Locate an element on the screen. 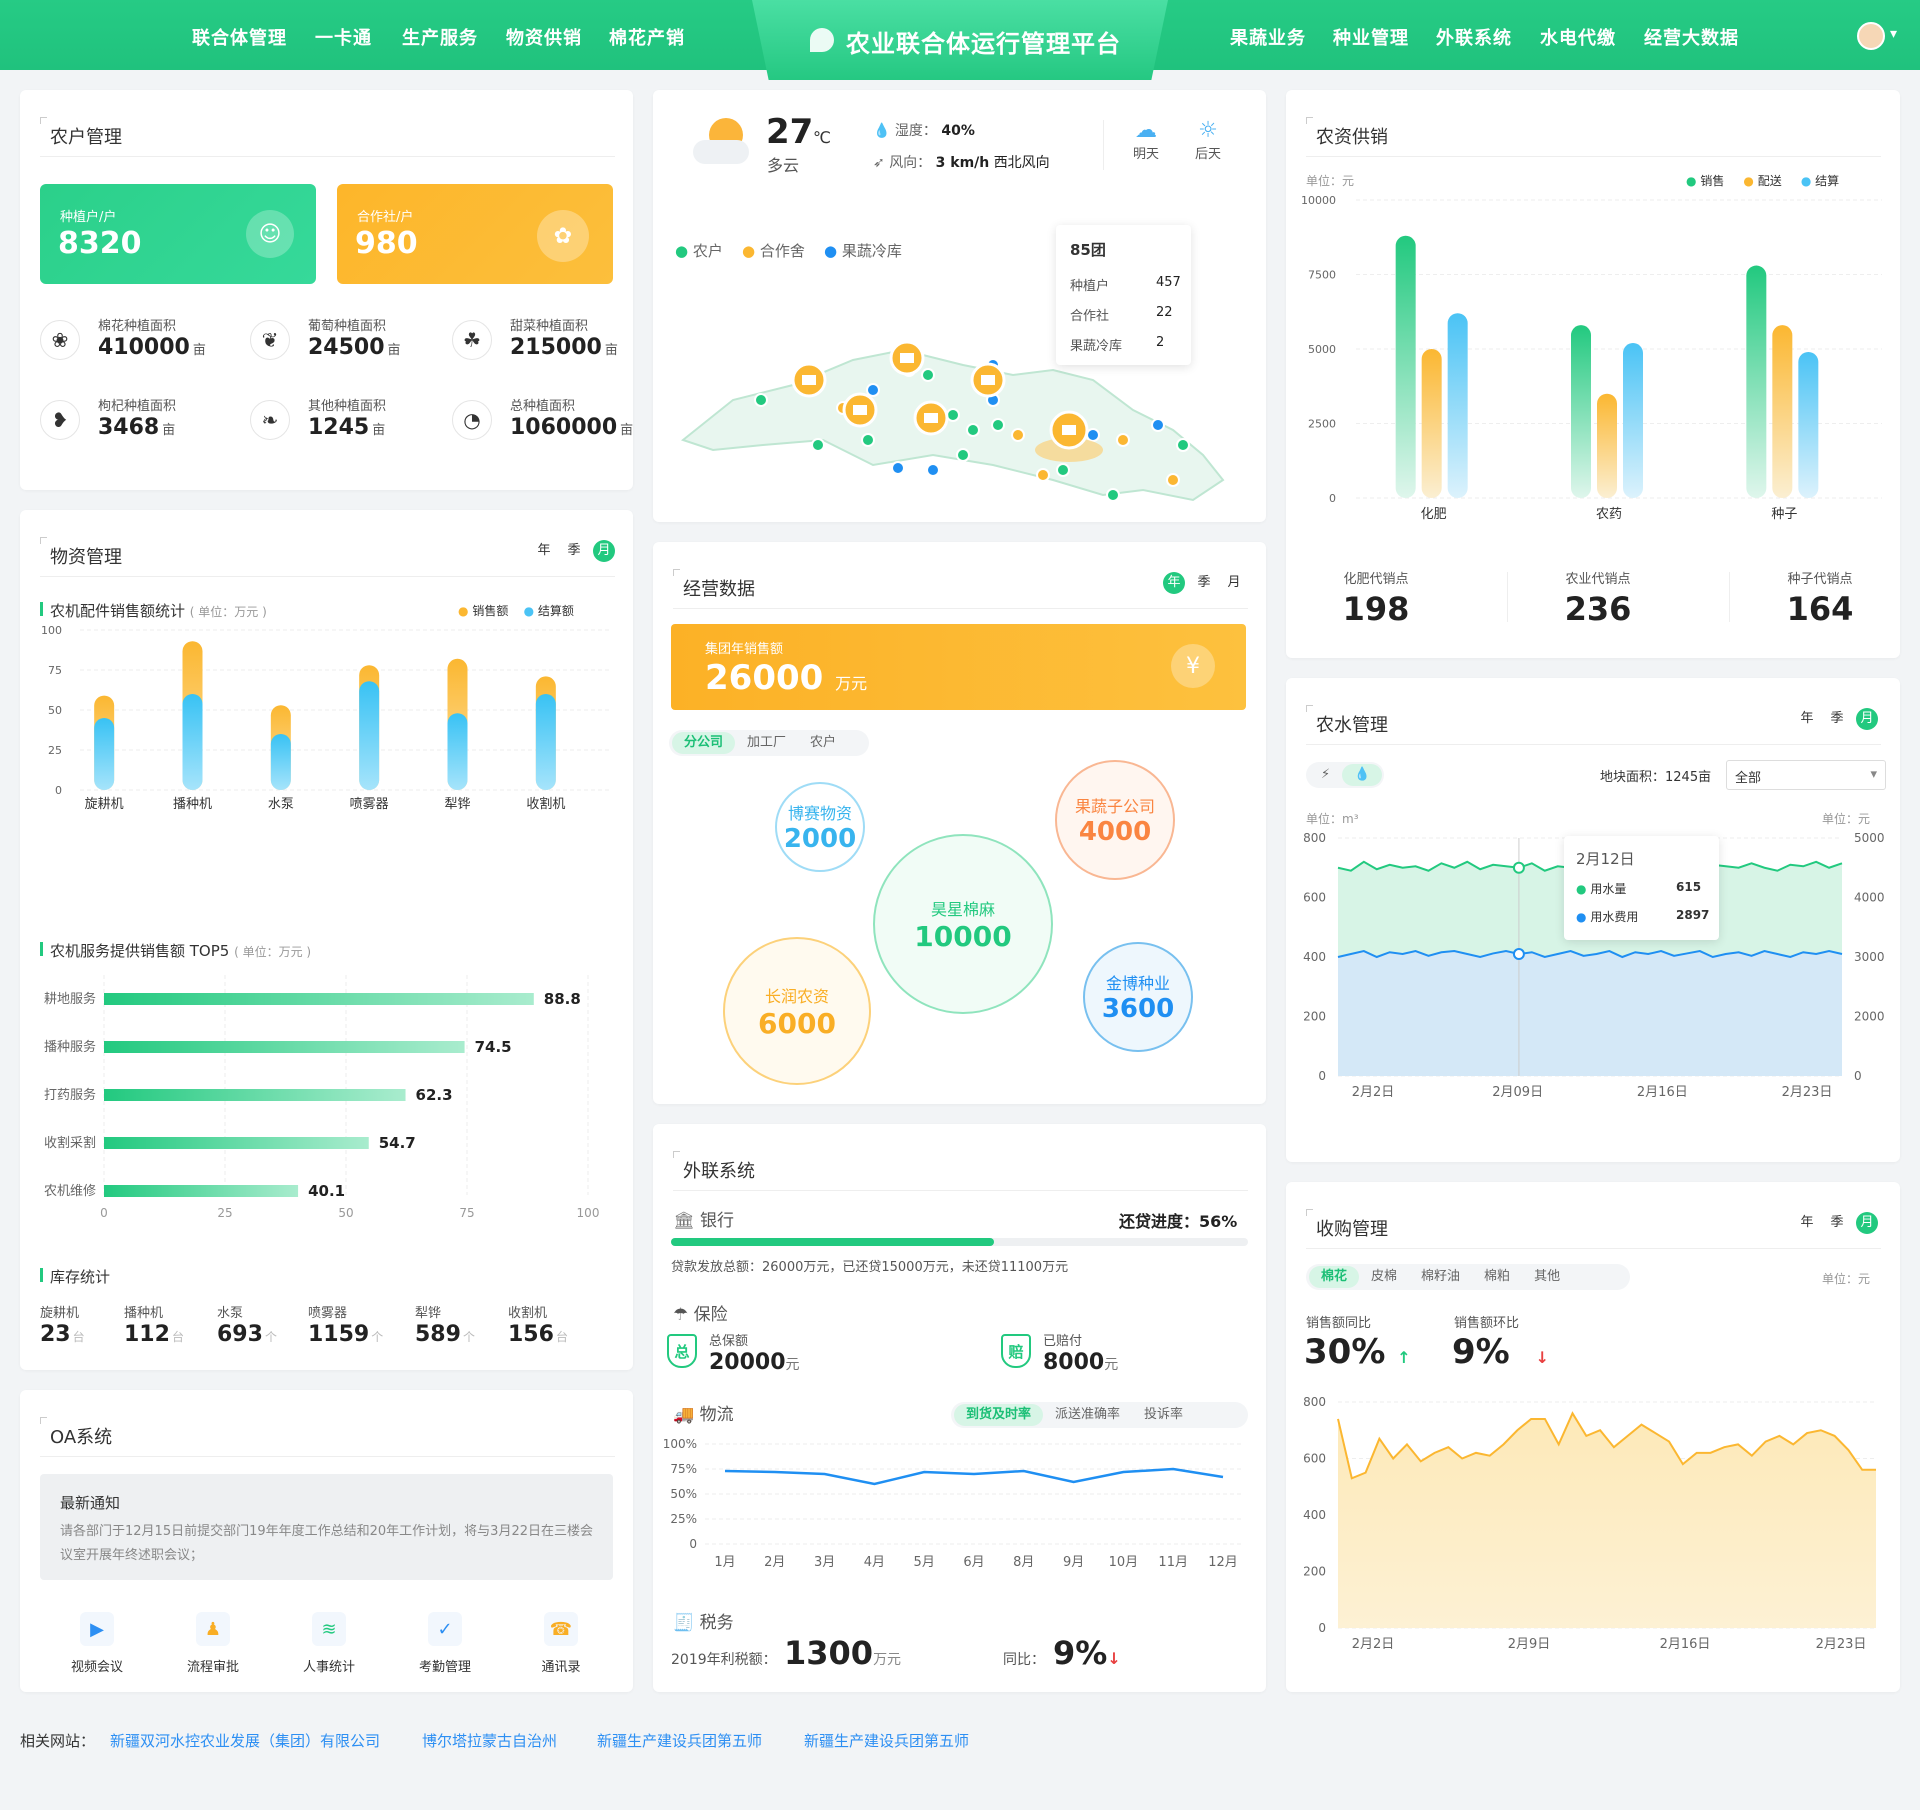  forecast-after-tomorrow: ☼ 后天 is located at coordinates (1208, 140).